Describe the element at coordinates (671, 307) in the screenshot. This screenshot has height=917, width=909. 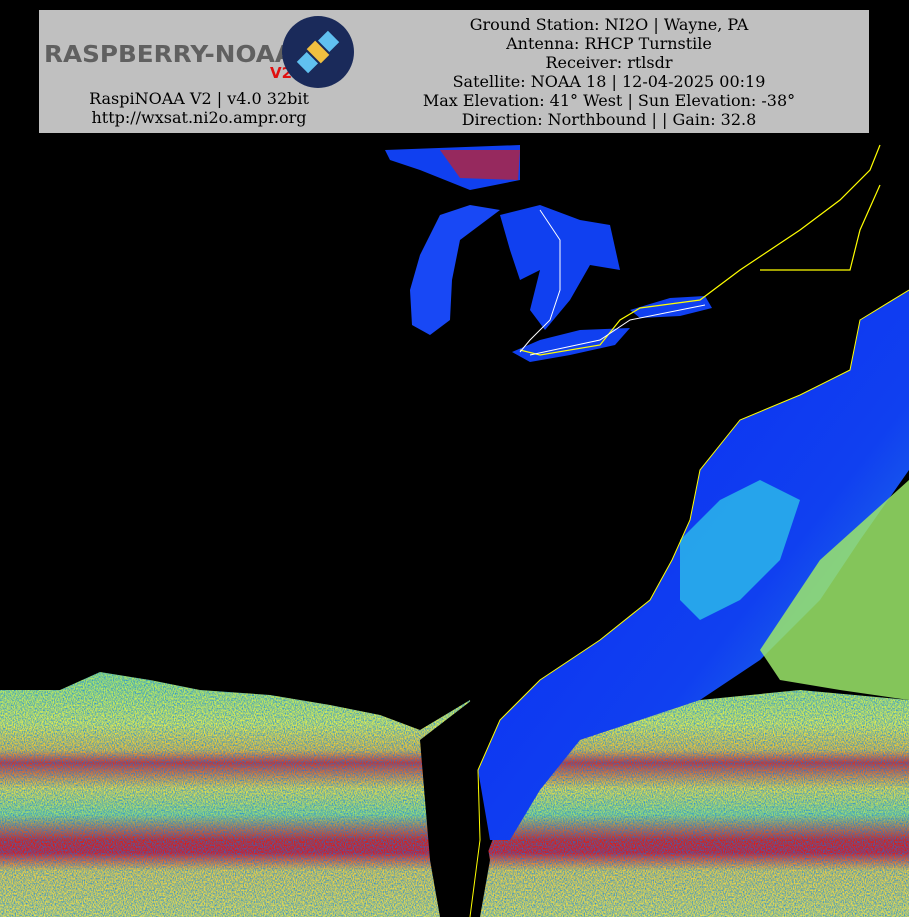
I see `lake-ontario` at that location.